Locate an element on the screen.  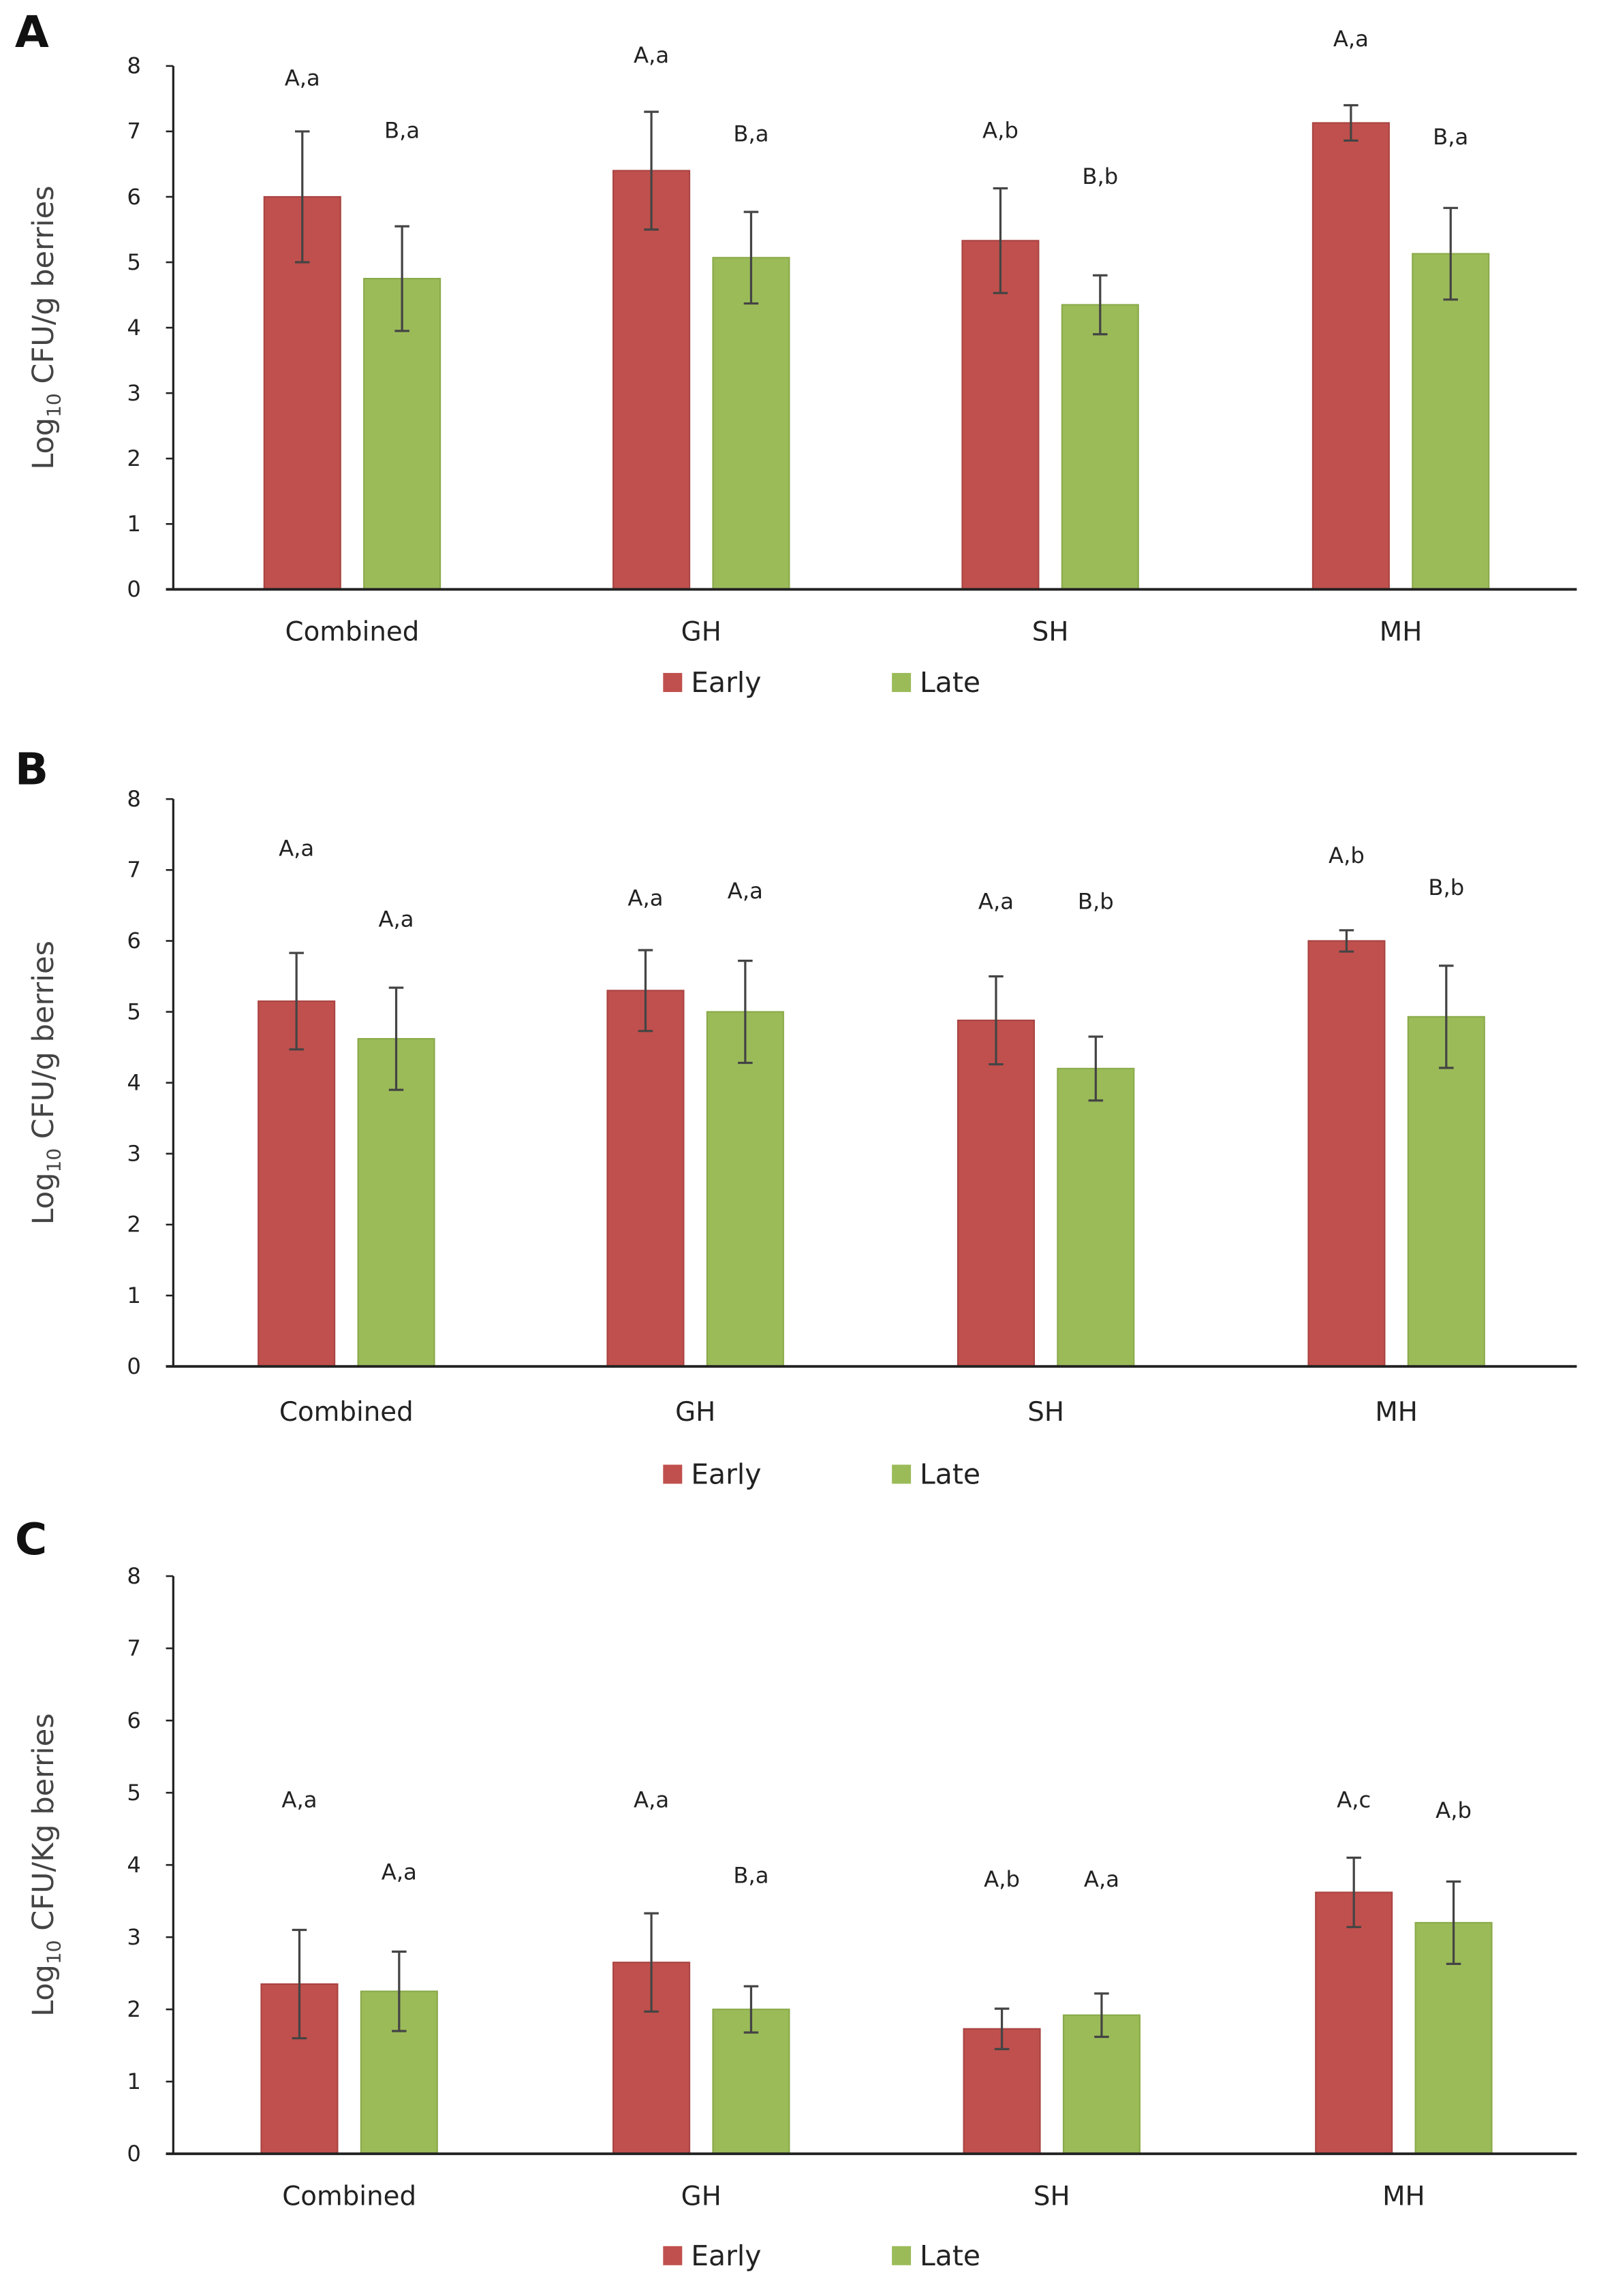
bar-late-combined is located at coordinates (396, 1203).